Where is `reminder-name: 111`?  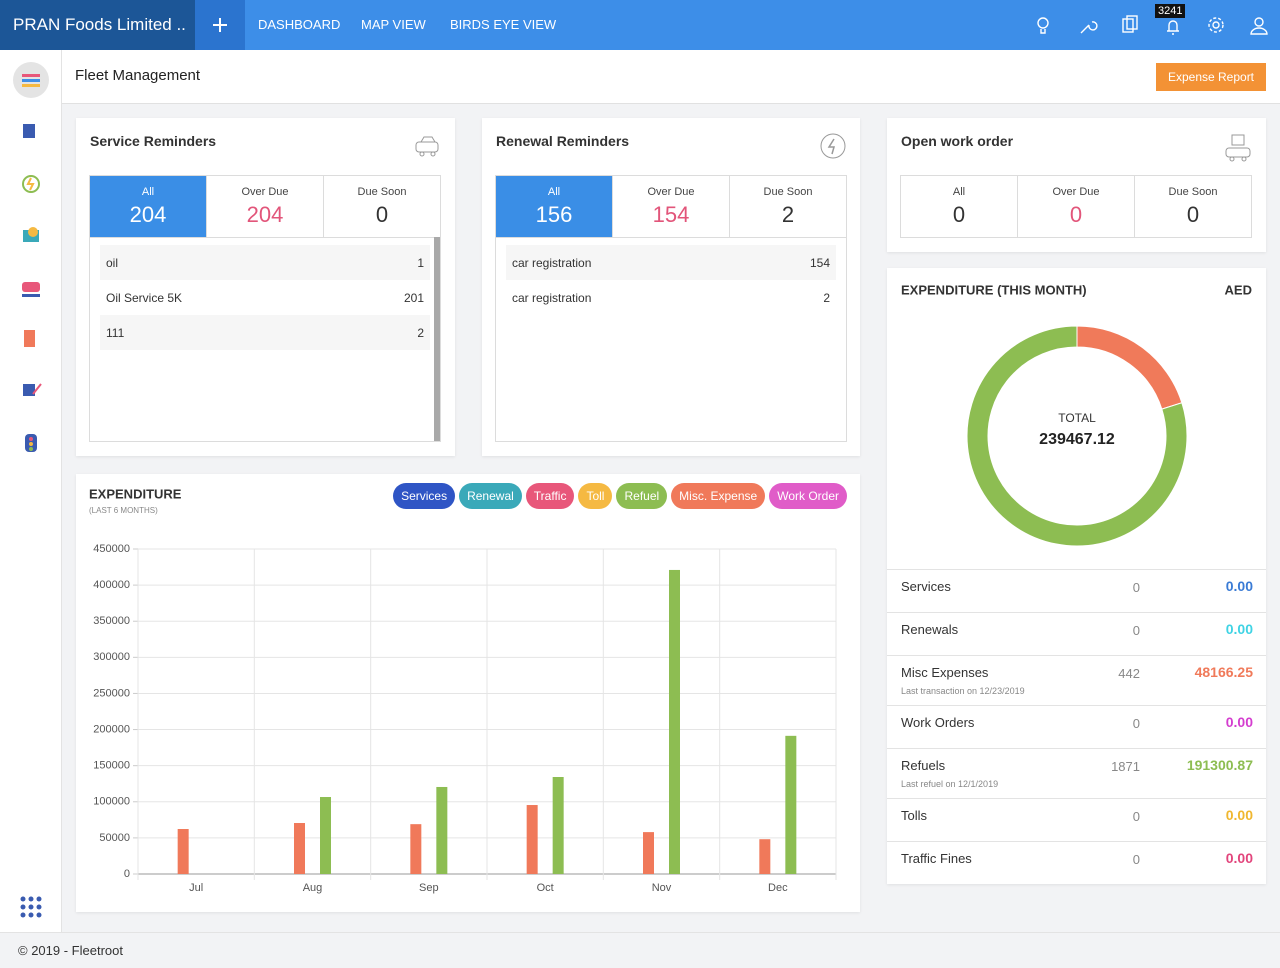 reminder-name: 111 is located at coordinates (115, 332).